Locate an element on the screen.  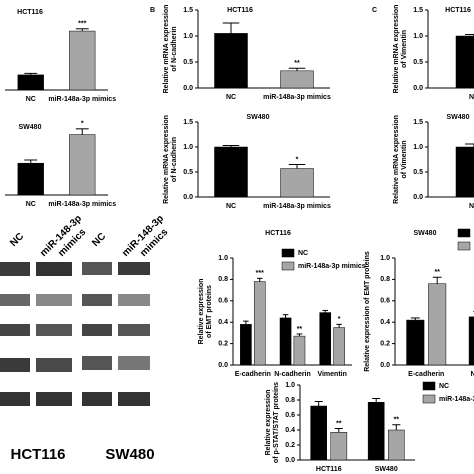
y-axis-label: of Vimentin is located at coordinates (404, 160).